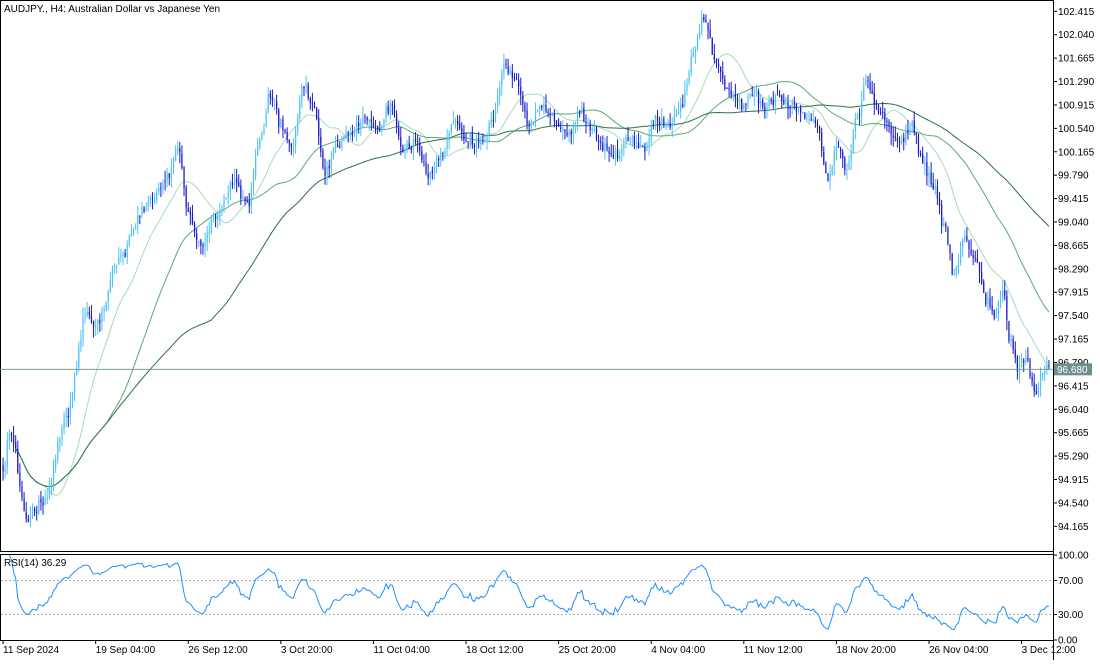 Image resolution: width=1100 pixels, height=665 pixels. Describe the element at coordinates (1073, 222) in the screenshot. I see `price-tick-label: 99.040` at that location.